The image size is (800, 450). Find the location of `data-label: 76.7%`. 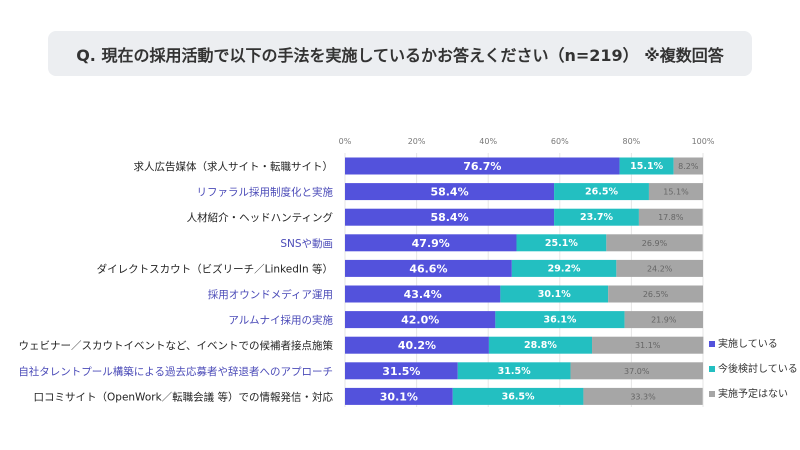

data-label: 76.7% is located at coordinates (482, 166).